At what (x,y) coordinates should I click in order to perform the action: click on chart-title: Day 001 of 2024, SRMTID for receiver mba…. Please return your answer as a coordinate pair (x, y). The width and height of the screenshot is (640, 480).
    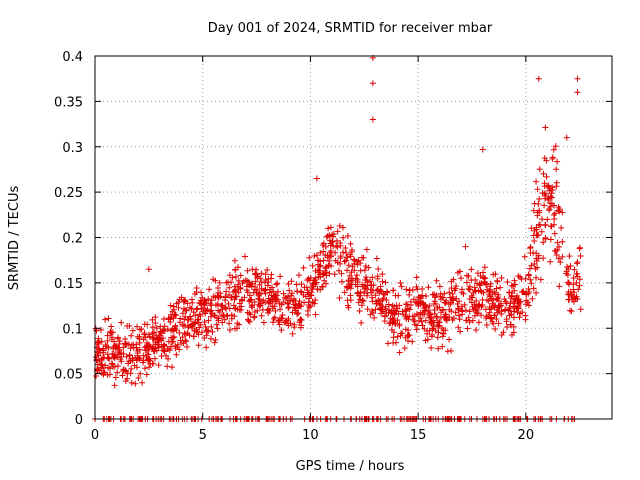
    Looking at the image, I should click on (350, 28).